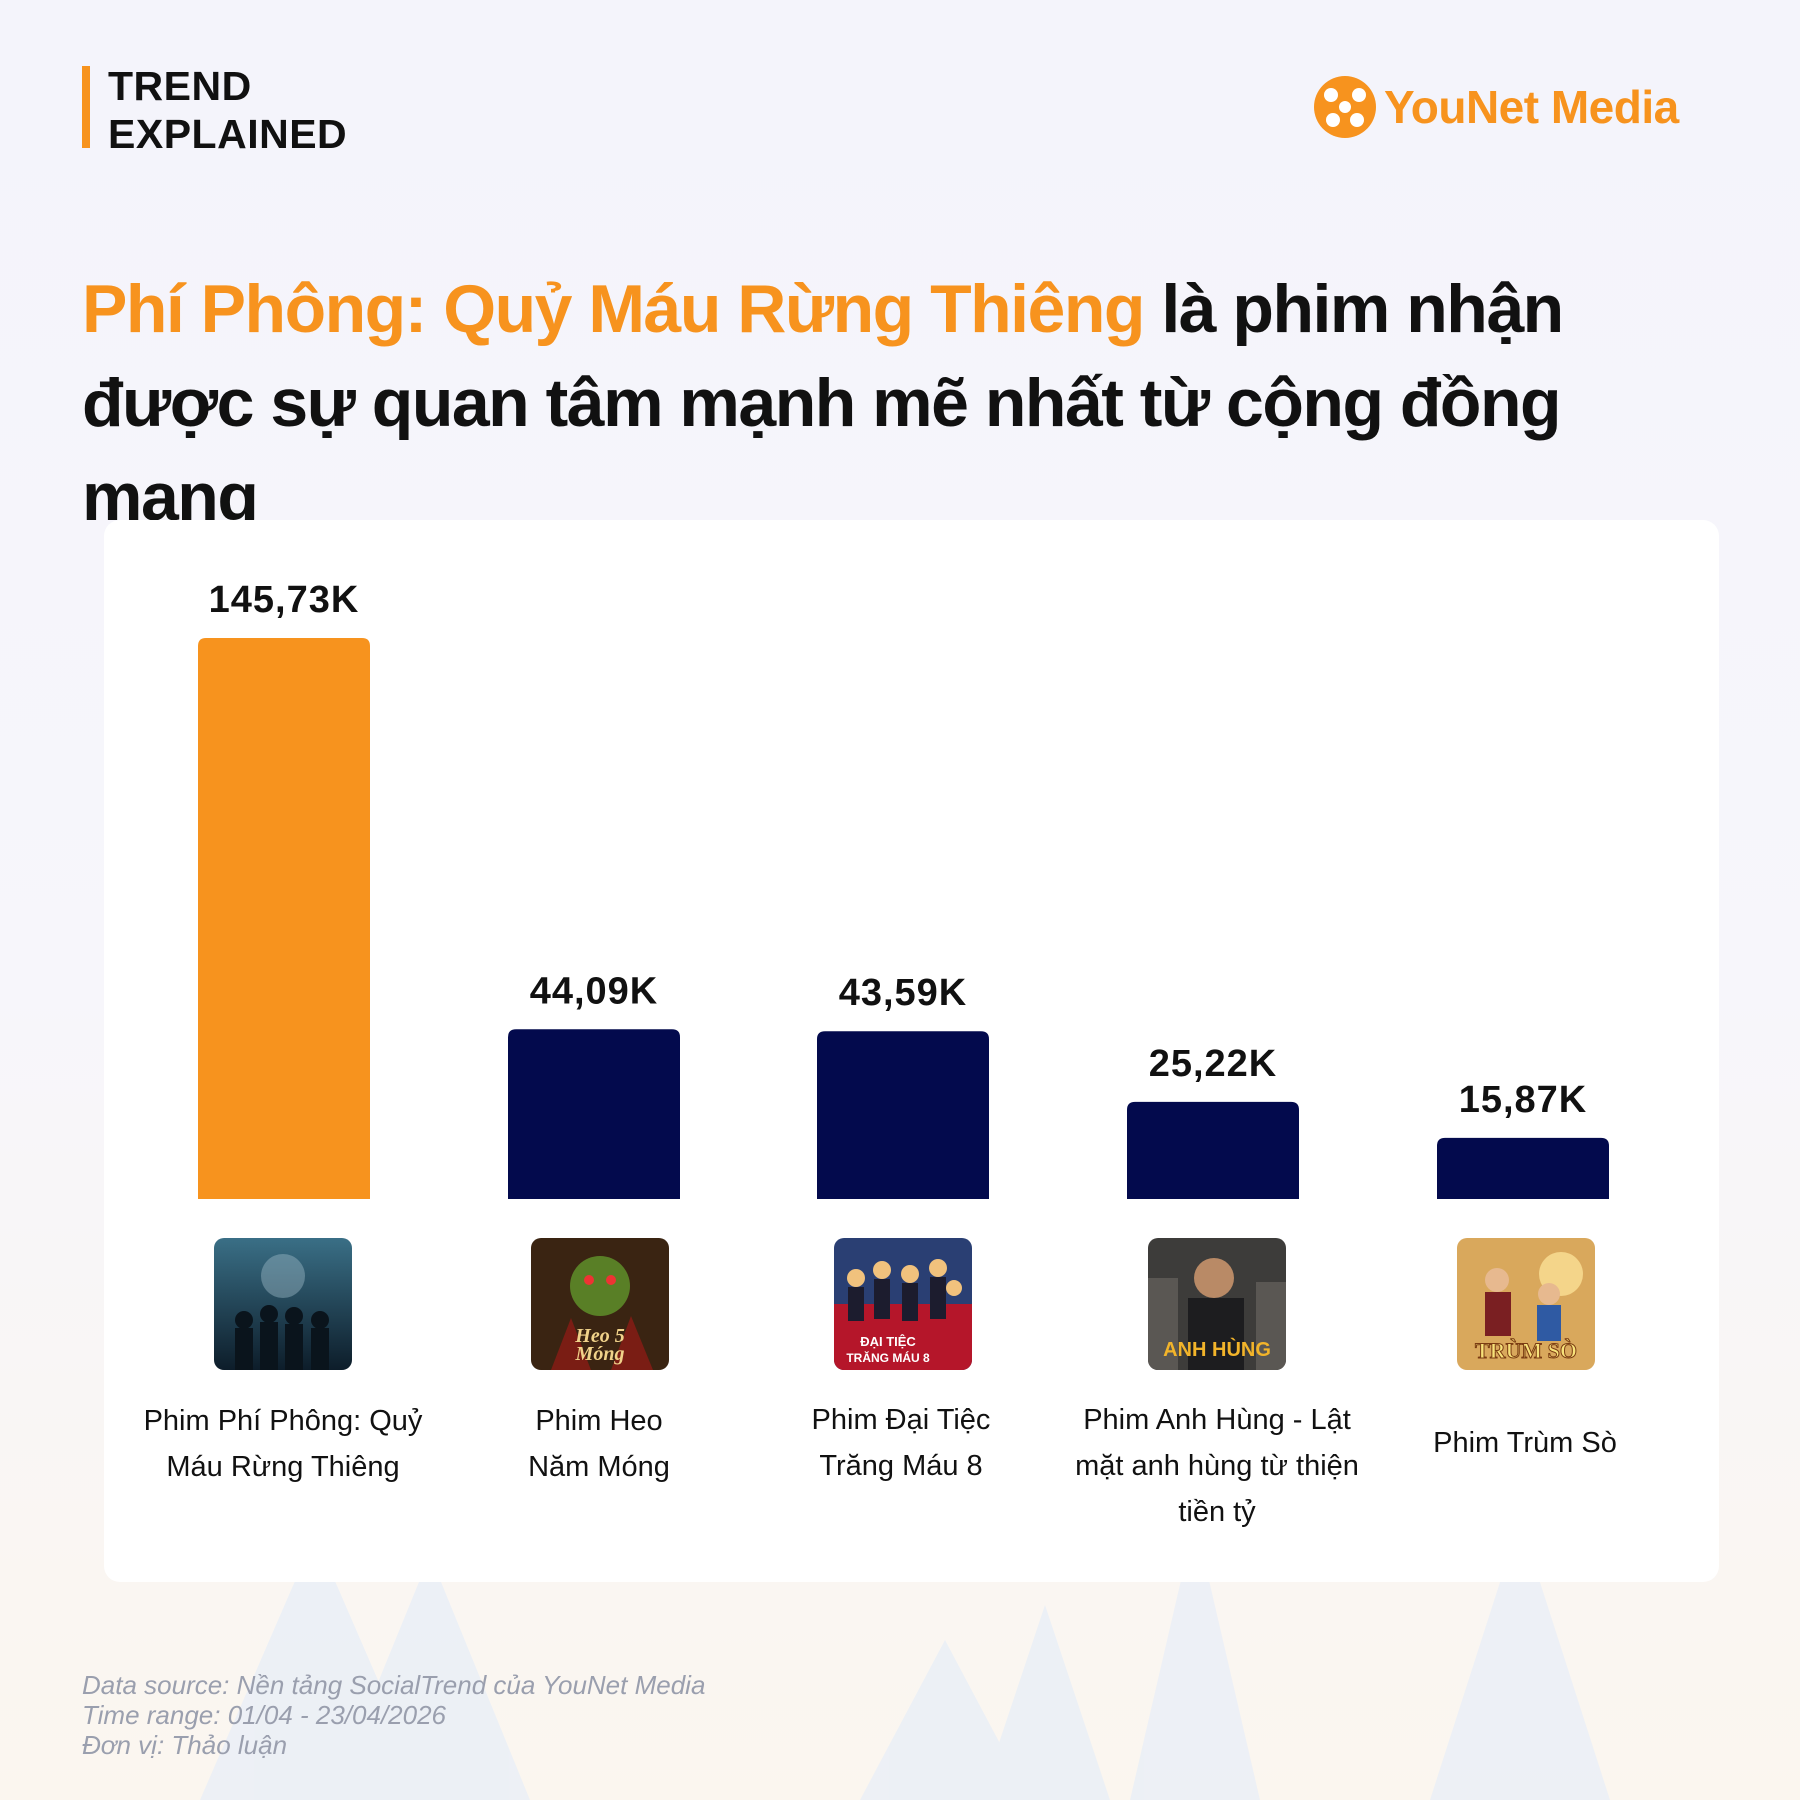  I want to click on logo-wordmark: YouNet Media, so click(1531, 107).